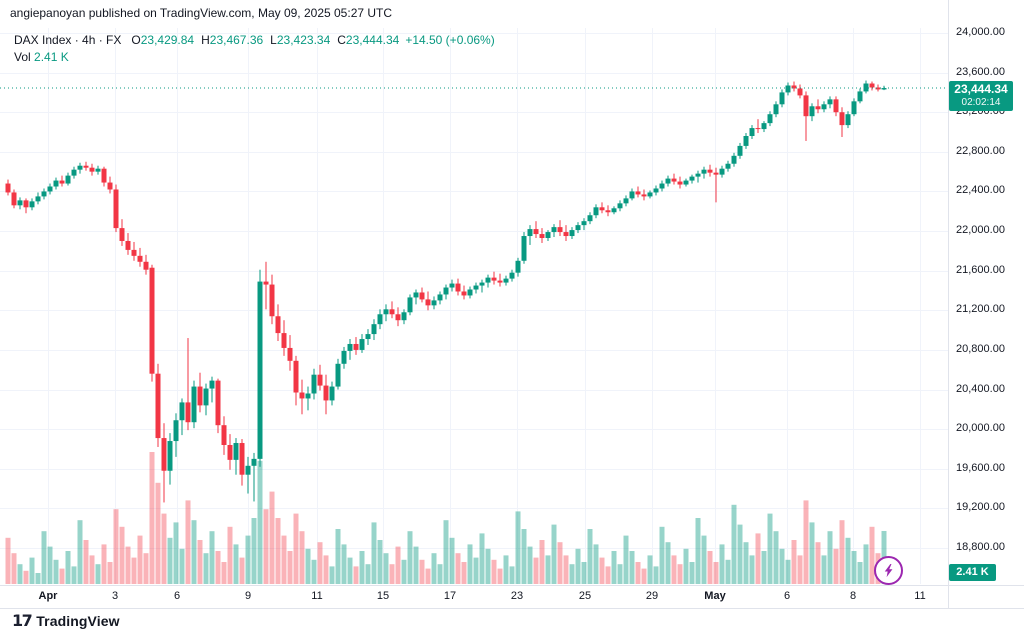 This screenshot has width=1024, height=641. Describe the element at coordinates (48, 596) in the screenshot. I see `time-tick-label: Apr` at that location.